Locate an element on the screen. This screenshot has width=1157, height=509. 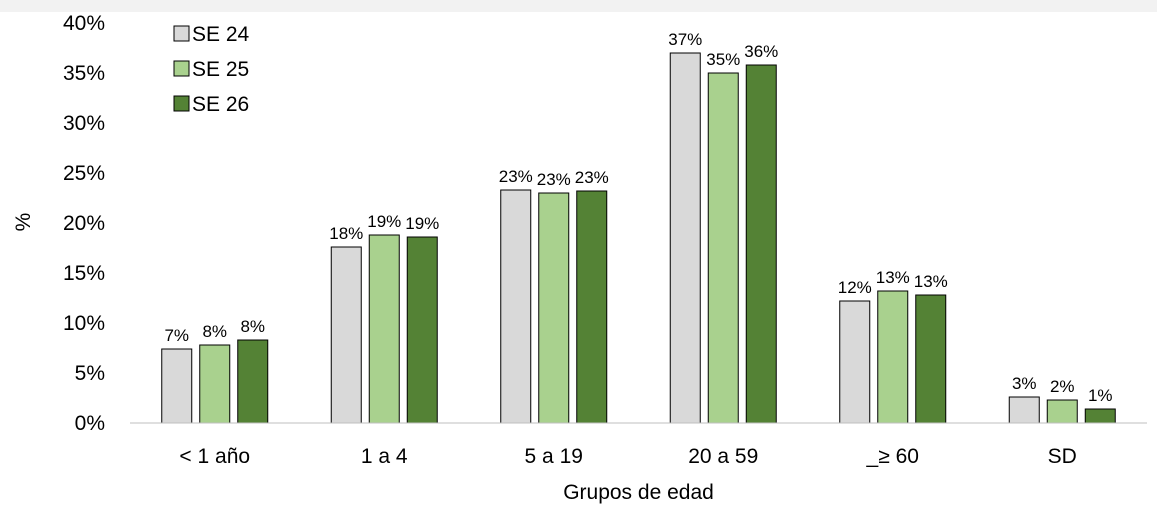
data-label: 37% is located at coordinates (685, 39).